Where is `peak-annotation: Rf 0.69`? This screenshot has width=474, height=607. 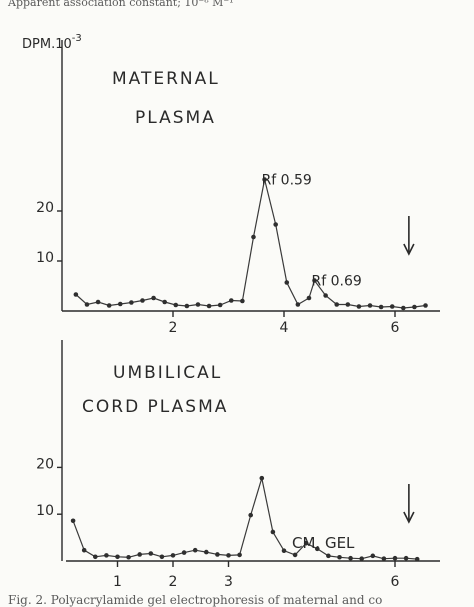 peak-annotation: Rf 0.69 is located at coordinates (337, 282).